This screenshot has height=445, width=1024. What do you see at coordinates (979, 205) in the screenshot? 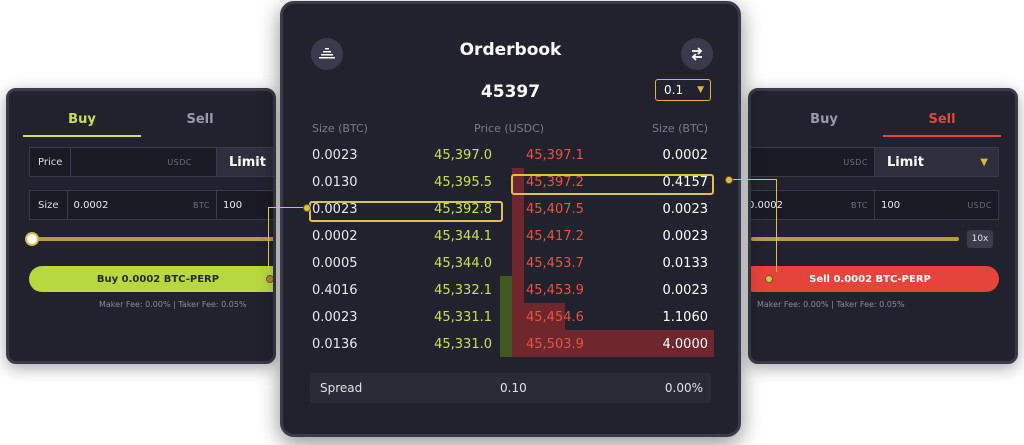
I see `usdc-amount-unit: USDC` at bounding box center [979, 205].